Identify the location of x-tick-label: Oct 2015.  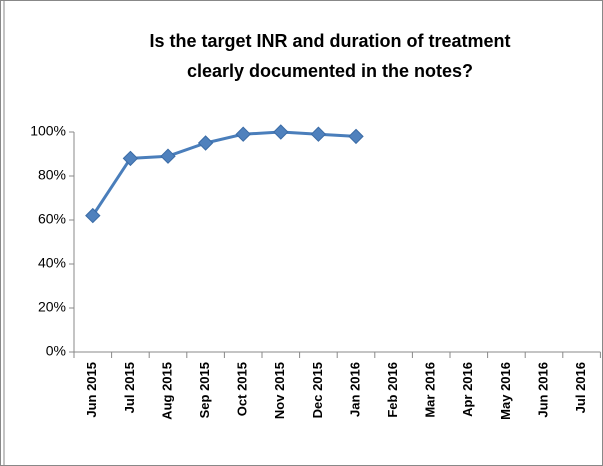
(242, 389).